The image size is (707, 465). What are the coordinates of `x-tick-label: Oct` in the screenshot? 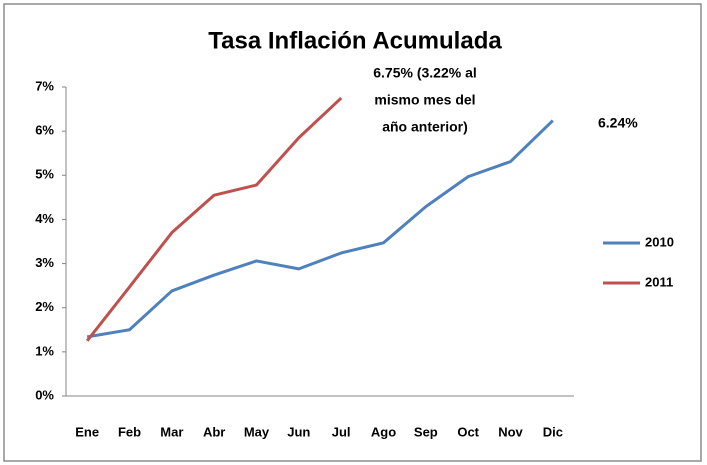 It's located at (468, 431).